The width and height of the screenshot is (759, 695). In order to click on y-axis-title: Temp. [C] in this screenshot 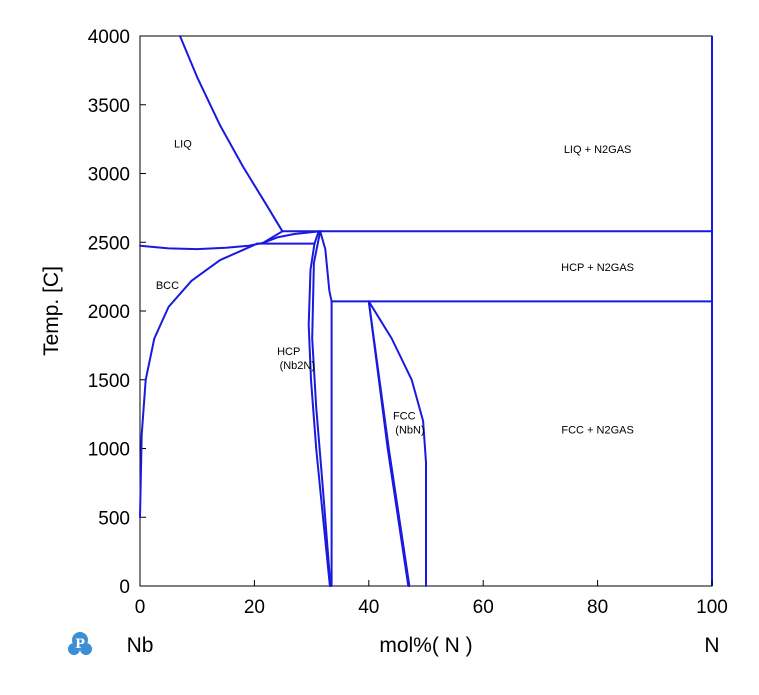, I will do `click(51, 311)`.